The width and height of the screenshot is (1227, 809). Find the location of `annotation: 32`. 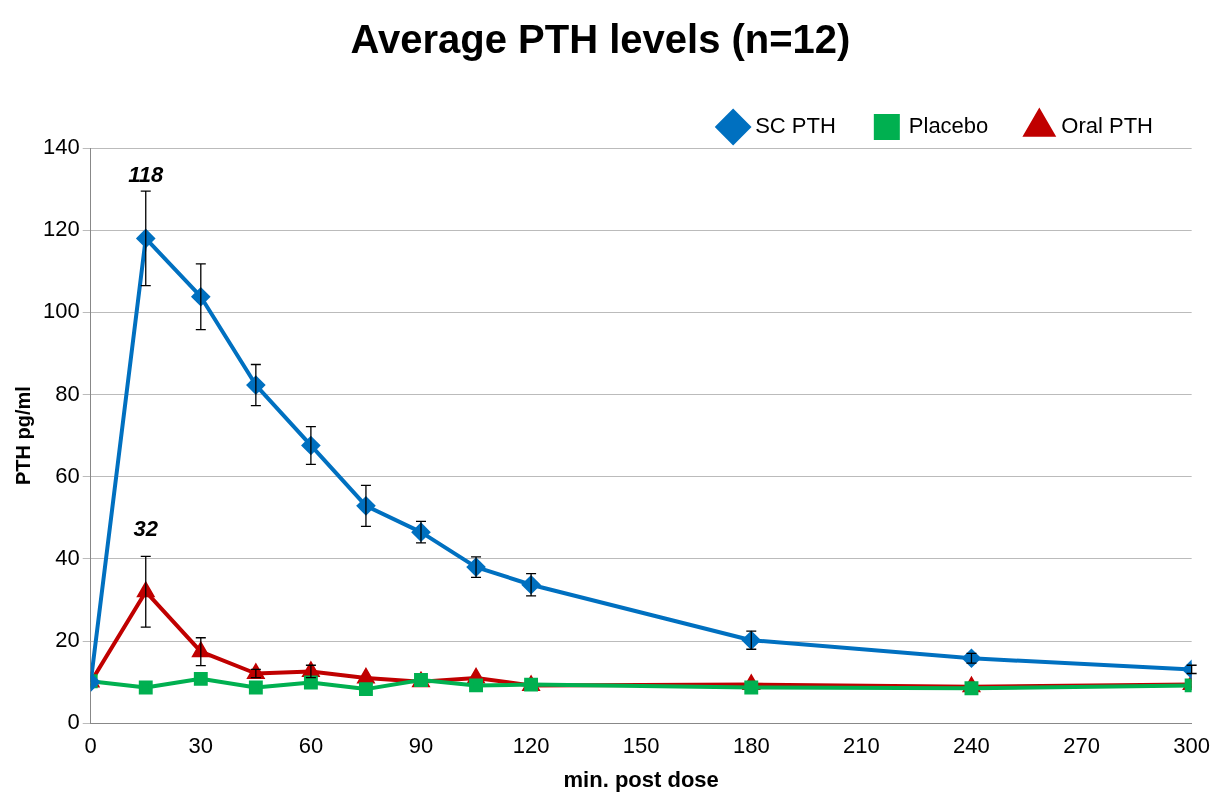

annotation: 32 is located at coordinates (146, 528).